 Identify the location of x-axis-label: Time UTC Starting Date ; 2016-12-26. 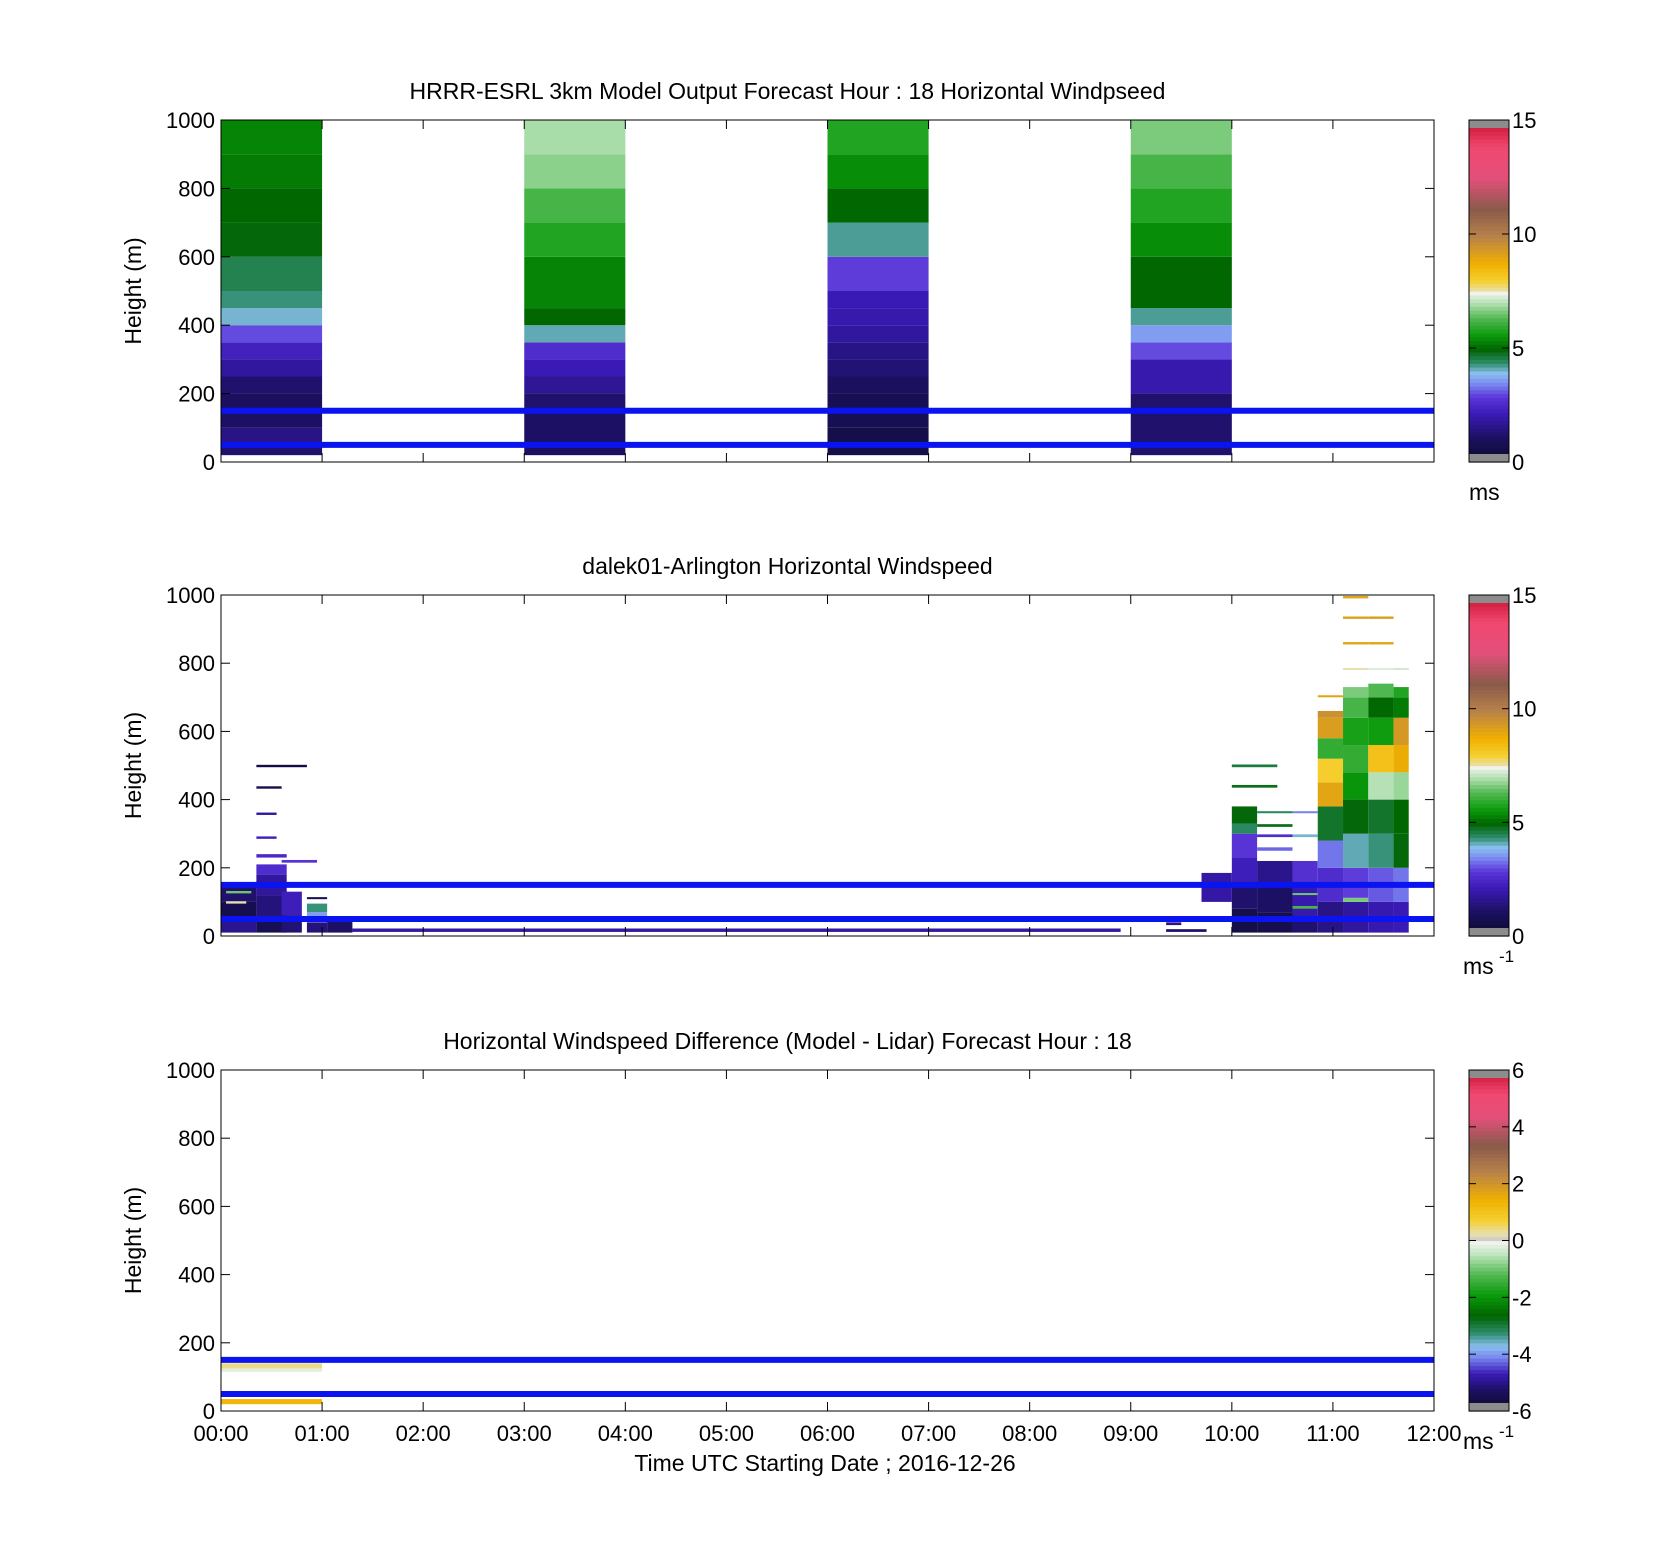
(824, 1463).